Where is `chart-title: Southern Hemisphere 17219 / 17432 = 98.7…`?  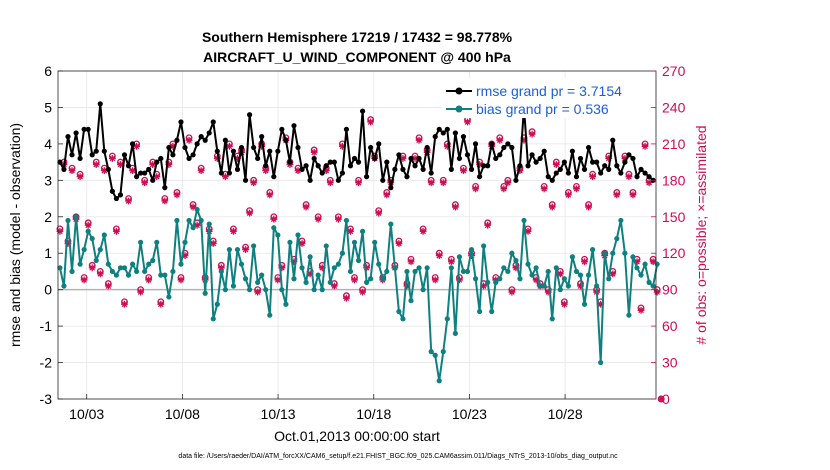 chart-title: Southern Hemisphere 17219 / 17432 = 98.7… is located at coordinates (357, 37).